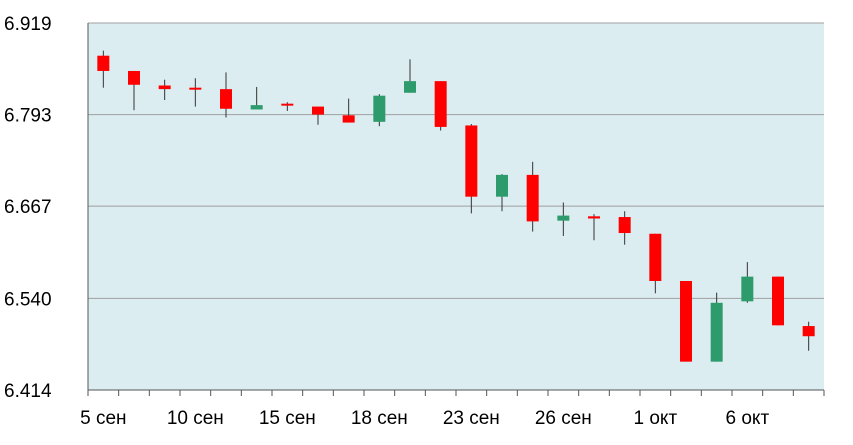 This screenshot has width=853, height=445. I want to click on y-tick-label: 6.919, so click(28, 24).